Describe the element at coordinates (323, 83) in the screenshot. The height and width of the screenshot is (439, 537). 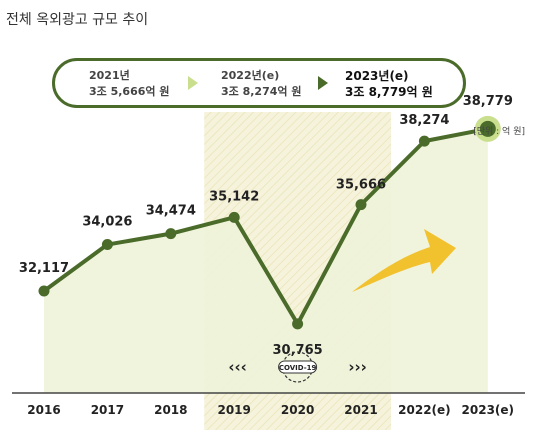
I see `play-arrow-icon-dark` at that location.